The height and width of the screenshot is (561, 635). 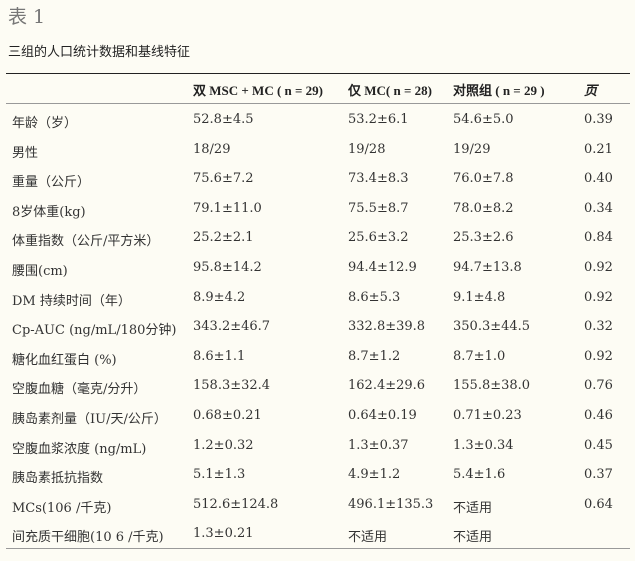 I want to click on cell-control: 155.8±38.0, so click(x=492, y=386).